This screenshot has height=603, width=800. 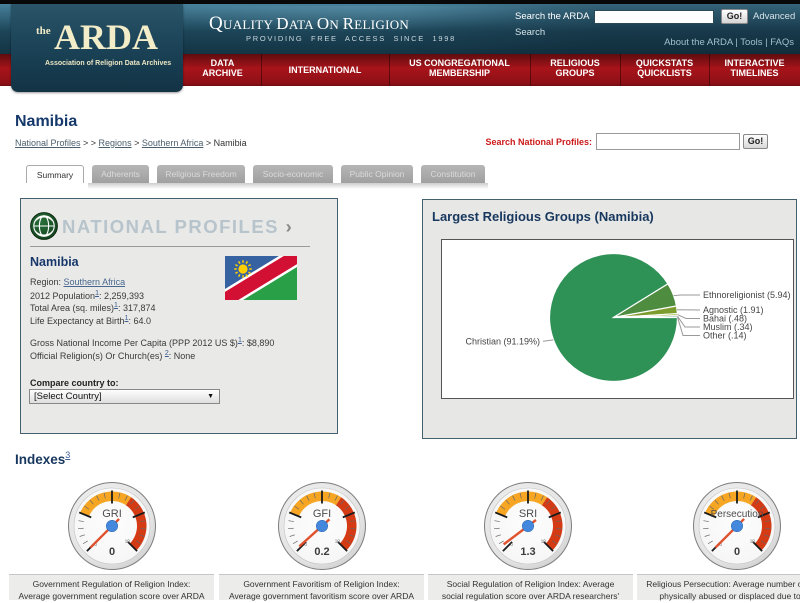 I want to click on svg-text: 0.2, so click(x=321, y=552).